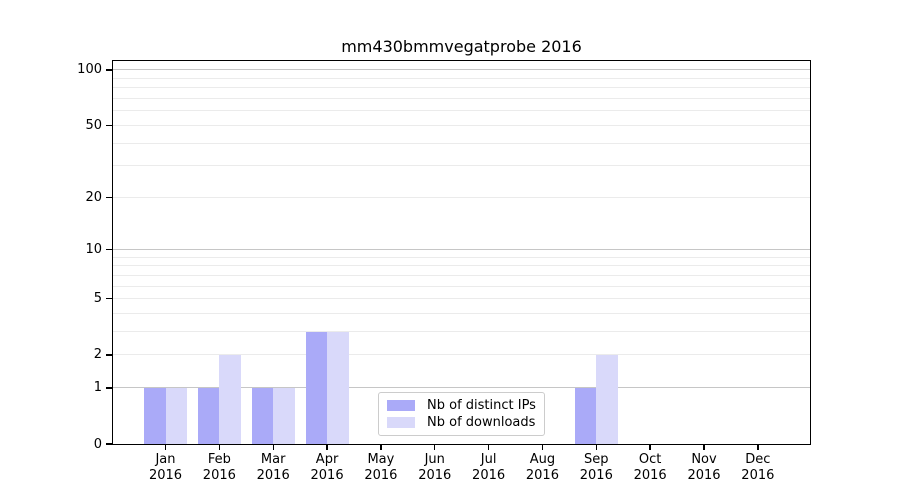  What do you see at coordinates (489, 467) in the screenshot?
I see `x-tick-label: Jul 2016` at bounding box center [489, 467].